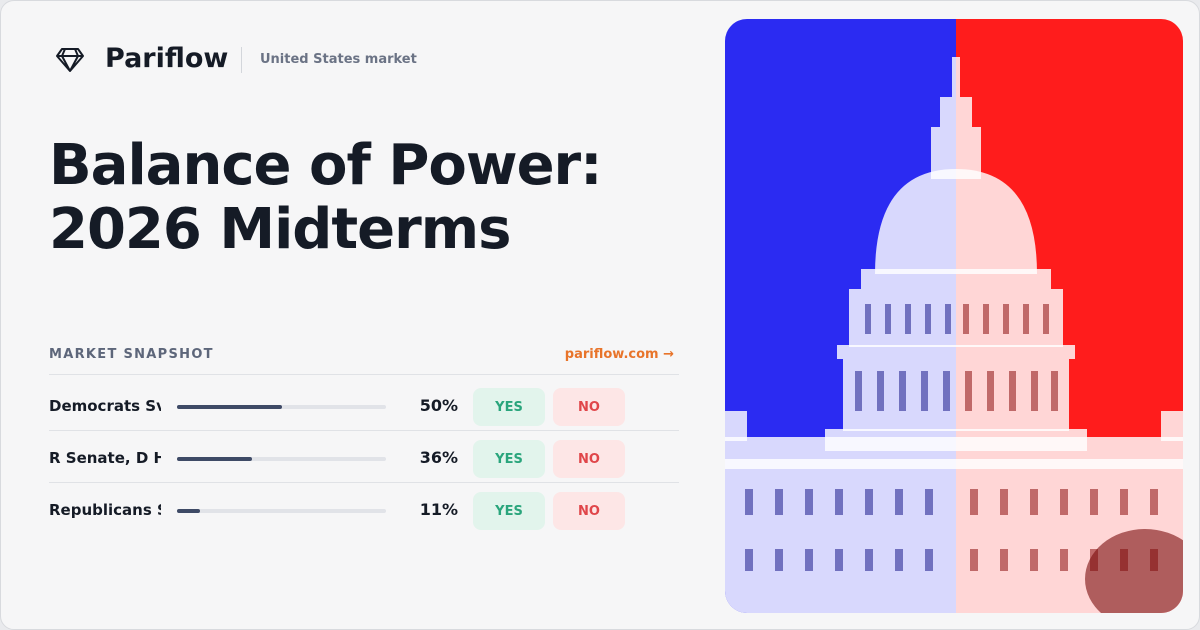 This screenshot has width=1200, height=630. What do you see at coordinates (70, 60) in the screenshot?
I see `logo` at bounding box center [70, 60].